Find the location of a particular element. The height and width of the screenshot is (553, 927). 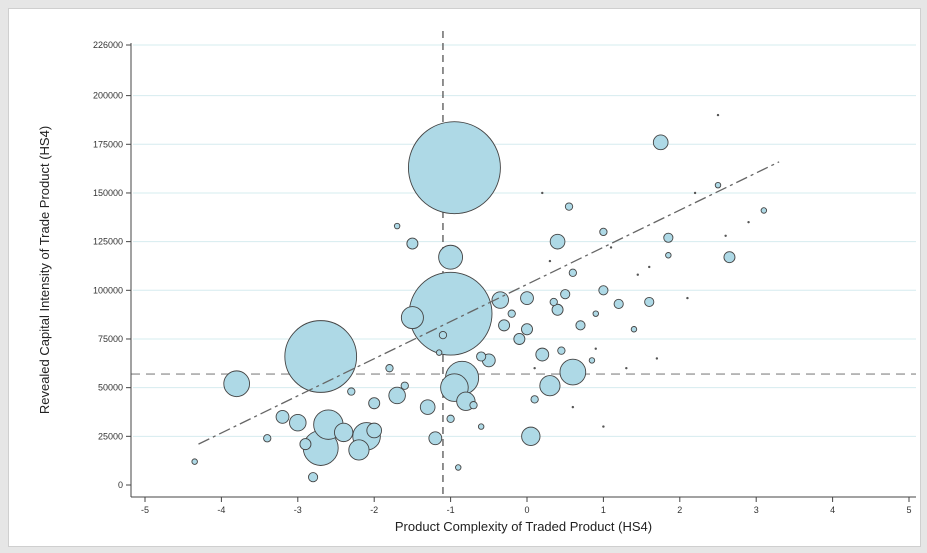

x-tick-label: 0 is located at coordinates (526, 510).